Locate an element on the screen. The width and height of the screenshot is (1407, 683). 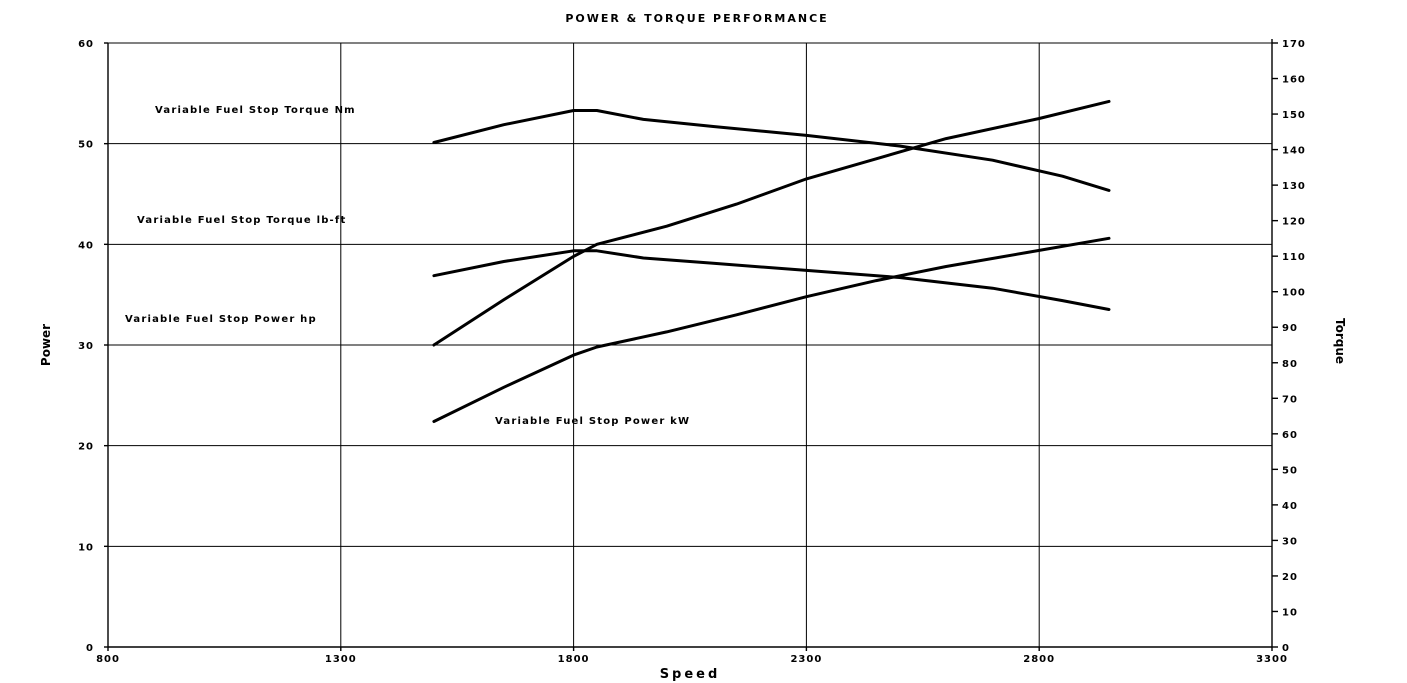
series-label-1: Variable Fuel Stop Torque lb-ft is located at coordinates (241, 220).